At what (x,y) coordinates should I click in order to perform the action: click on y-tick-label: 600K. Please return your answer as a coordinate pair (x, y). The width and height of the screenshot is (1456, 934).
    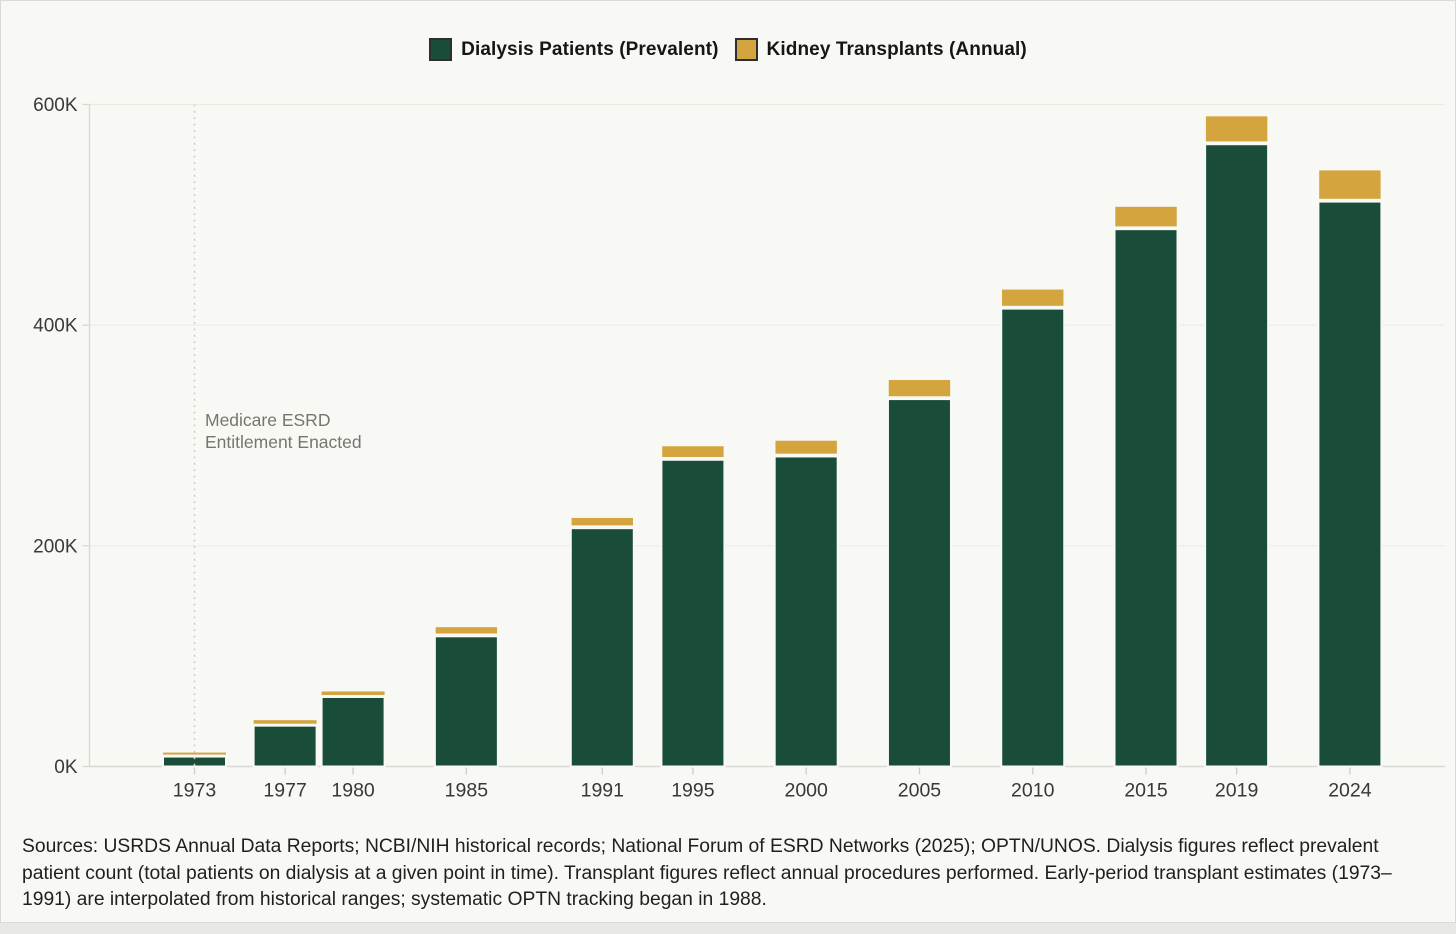
    Looking at the image, I should click on (55, 105).